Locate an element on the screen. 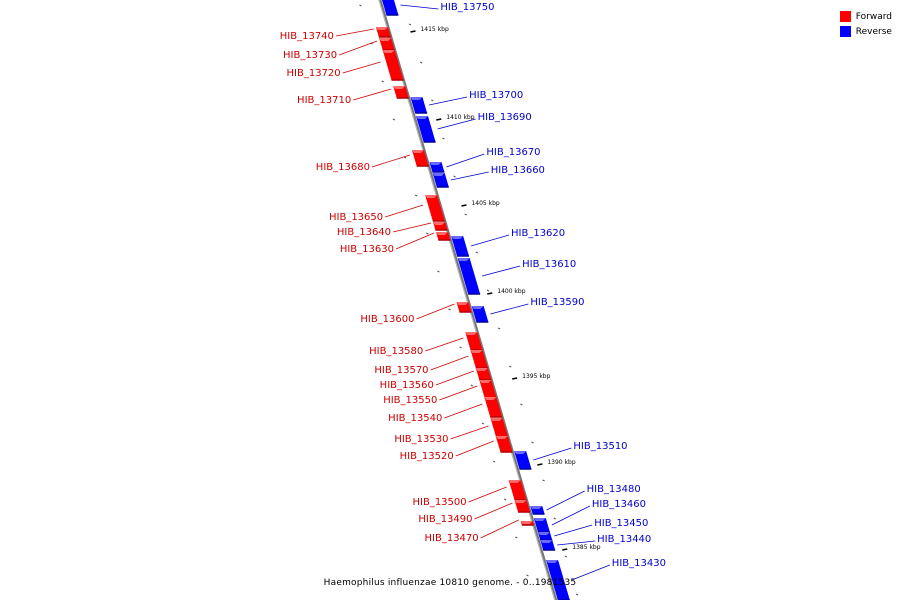 This screenshot has height=600, width=900. gene-label-HIB_13590: HIB_13590 is located at coordinates (557, 302).